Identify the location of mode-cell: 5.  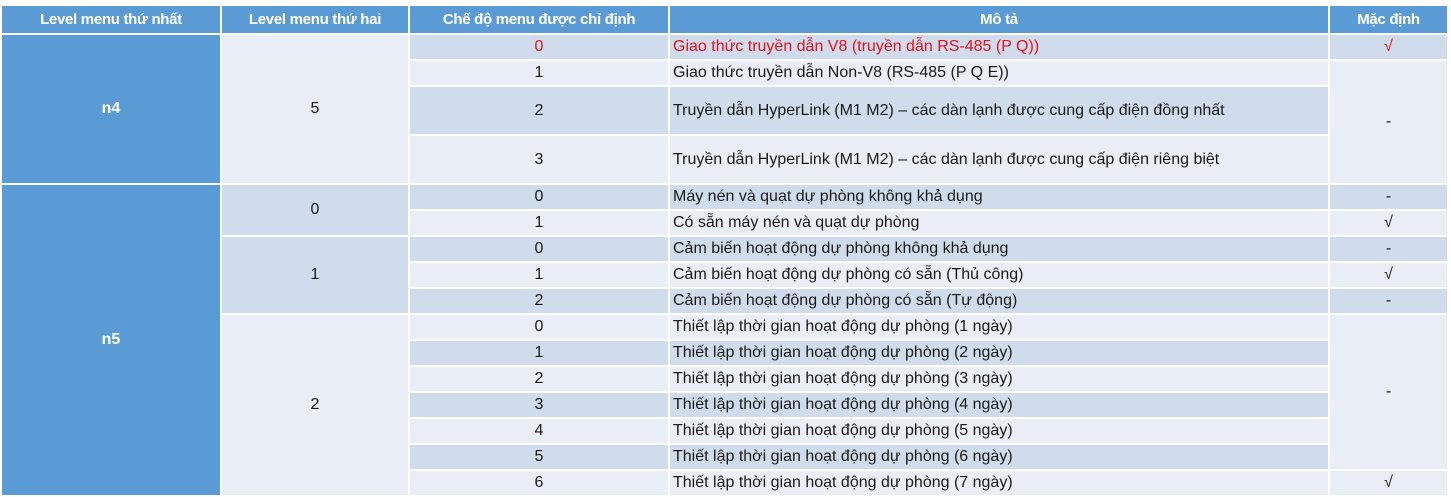
(539, 457).